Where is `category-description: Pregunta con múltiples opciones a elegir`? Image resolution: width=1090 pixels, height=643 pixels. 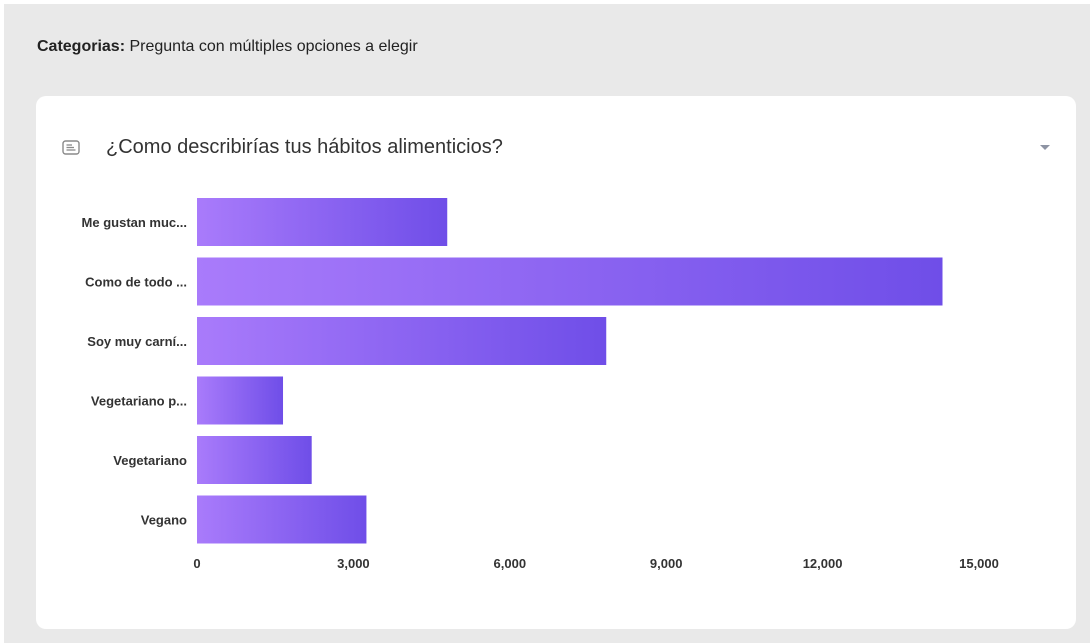
category-description: Pregunta con múltiples opciones a elegir is located at coordinates (273, 46).